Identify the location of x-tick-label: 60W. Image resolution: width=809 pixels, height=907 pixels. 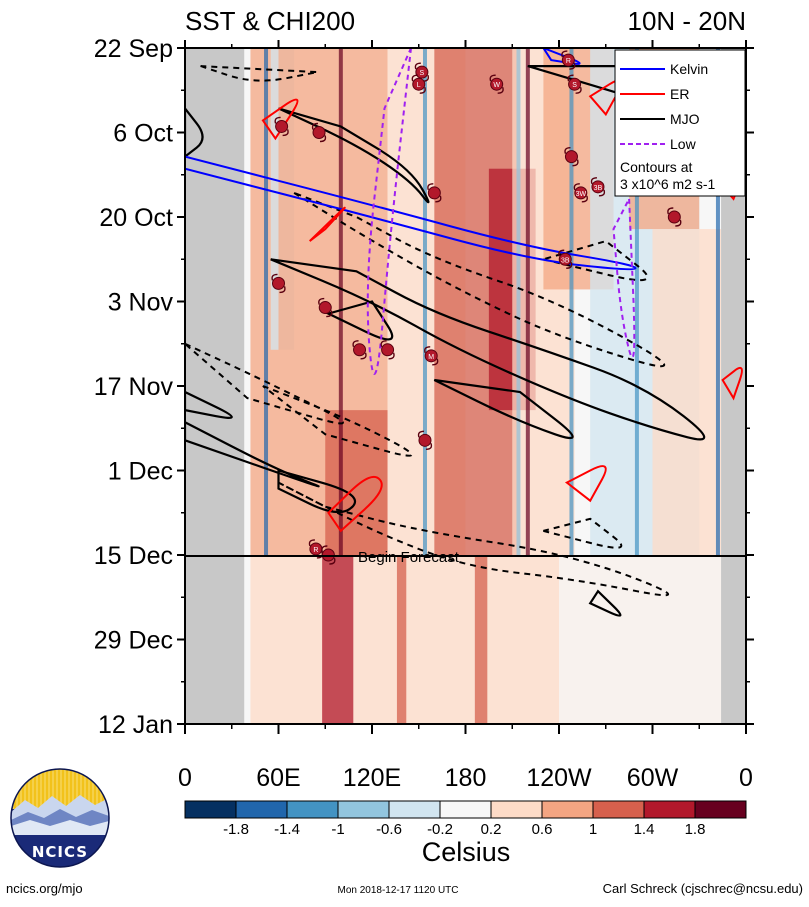
(653, 778).